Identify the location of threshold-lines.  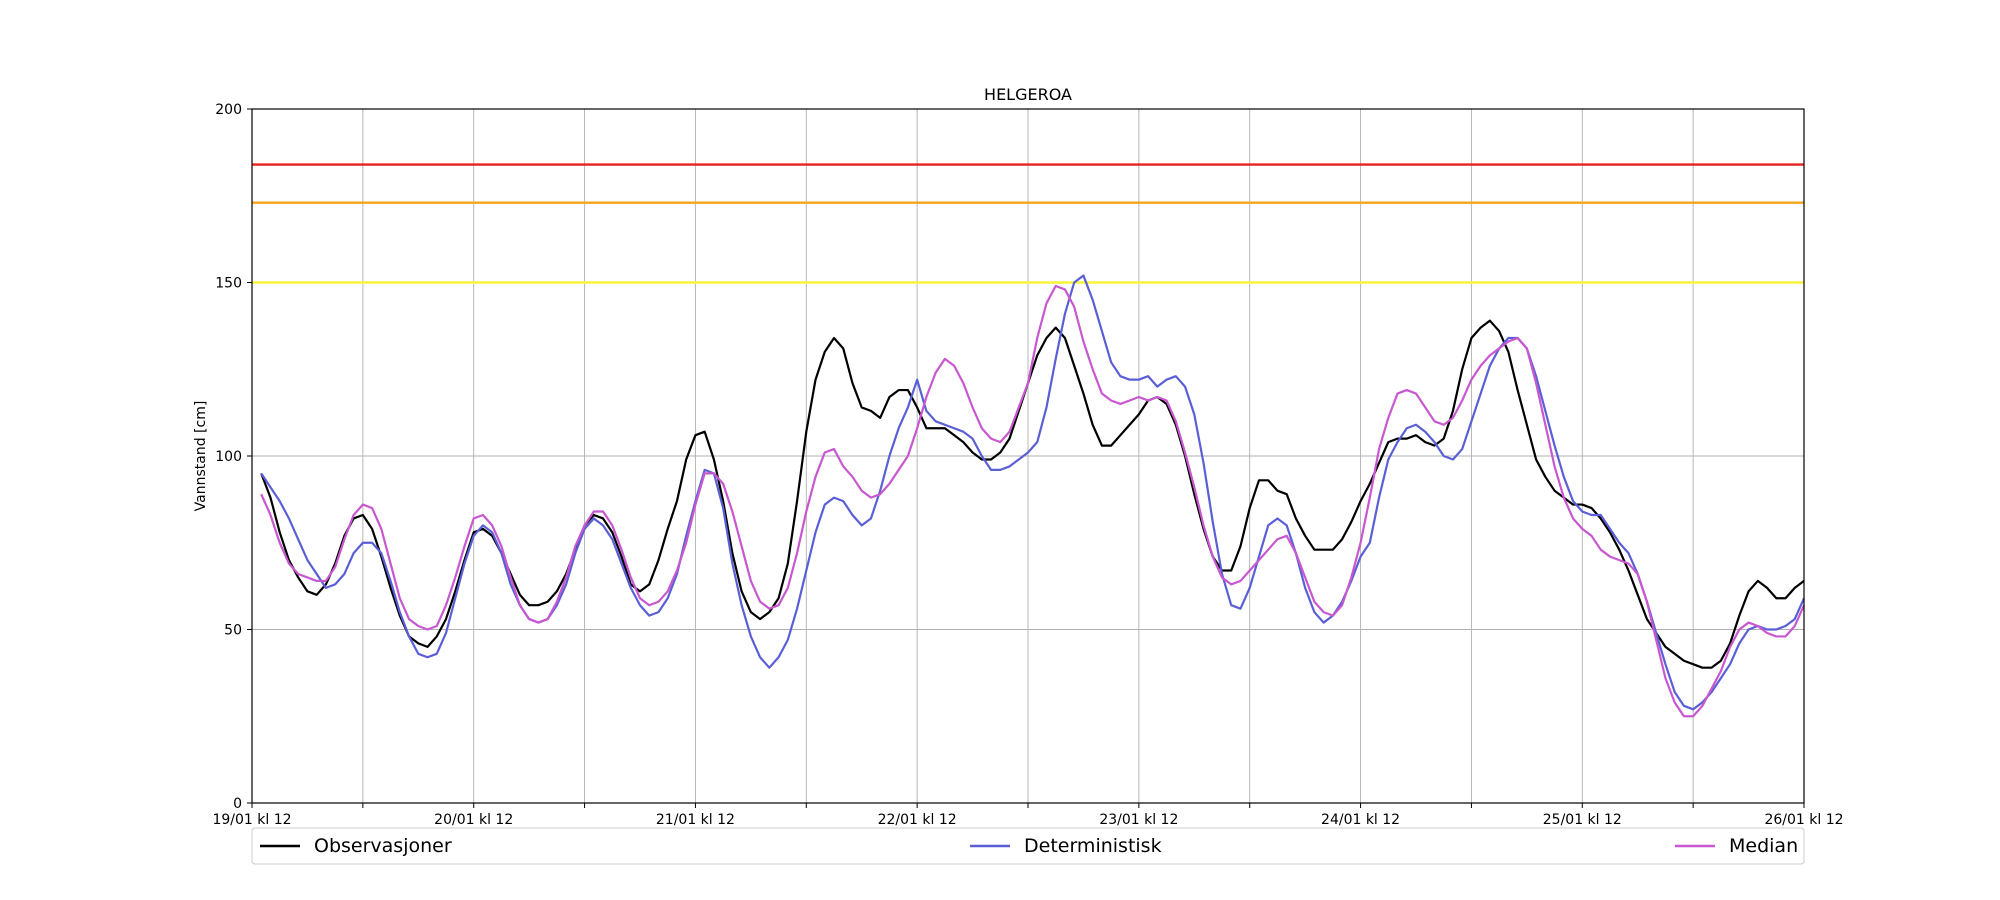
(1028, 223).